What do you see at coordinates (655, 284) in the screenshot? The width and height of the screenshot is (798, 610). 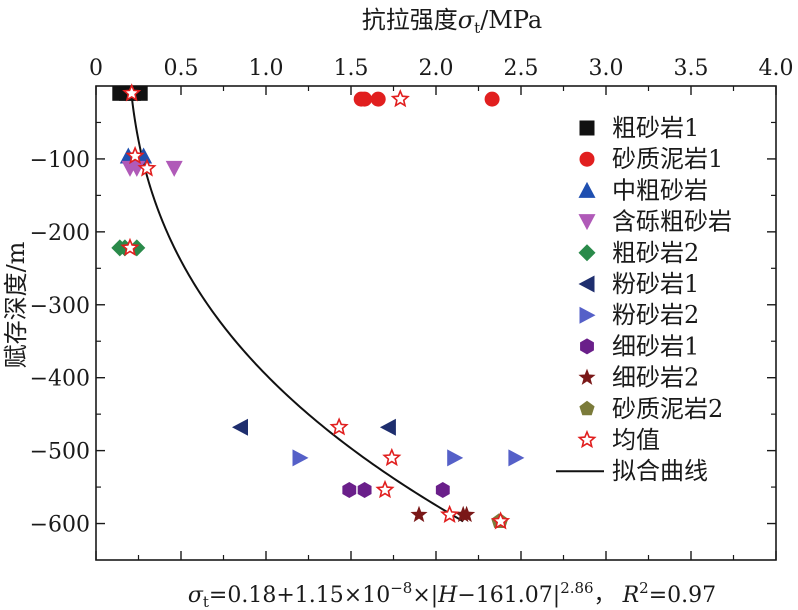 I see `legend-label-6: 粉砂岩1` at bounding box center [655, 284].